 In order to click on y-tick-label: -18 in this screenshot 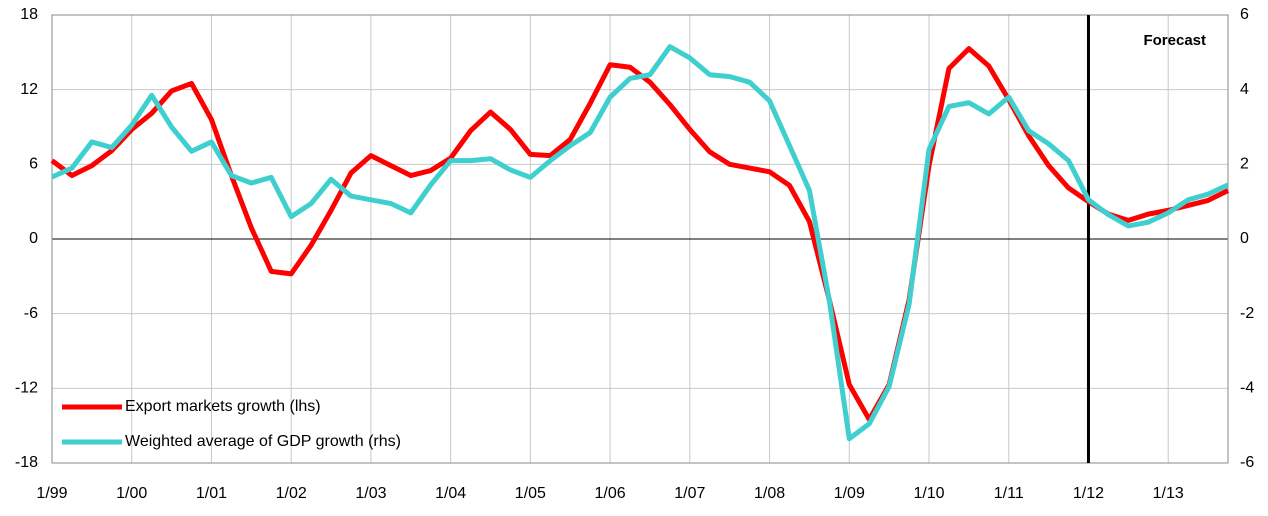, I will do `click(26, 462)`.